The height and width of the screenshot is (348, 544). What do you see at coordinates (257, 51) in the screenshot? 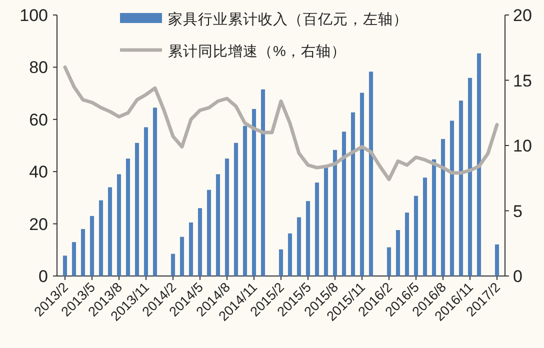
I see `legend-label: 累计同比增速（%，右轴）` at bounding box center [257, 51].